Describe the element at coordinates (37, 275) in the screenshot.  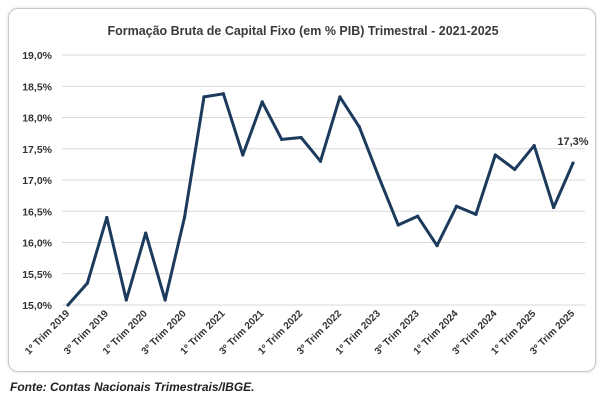
I see `y-tick-label: 15,5%` at that location.